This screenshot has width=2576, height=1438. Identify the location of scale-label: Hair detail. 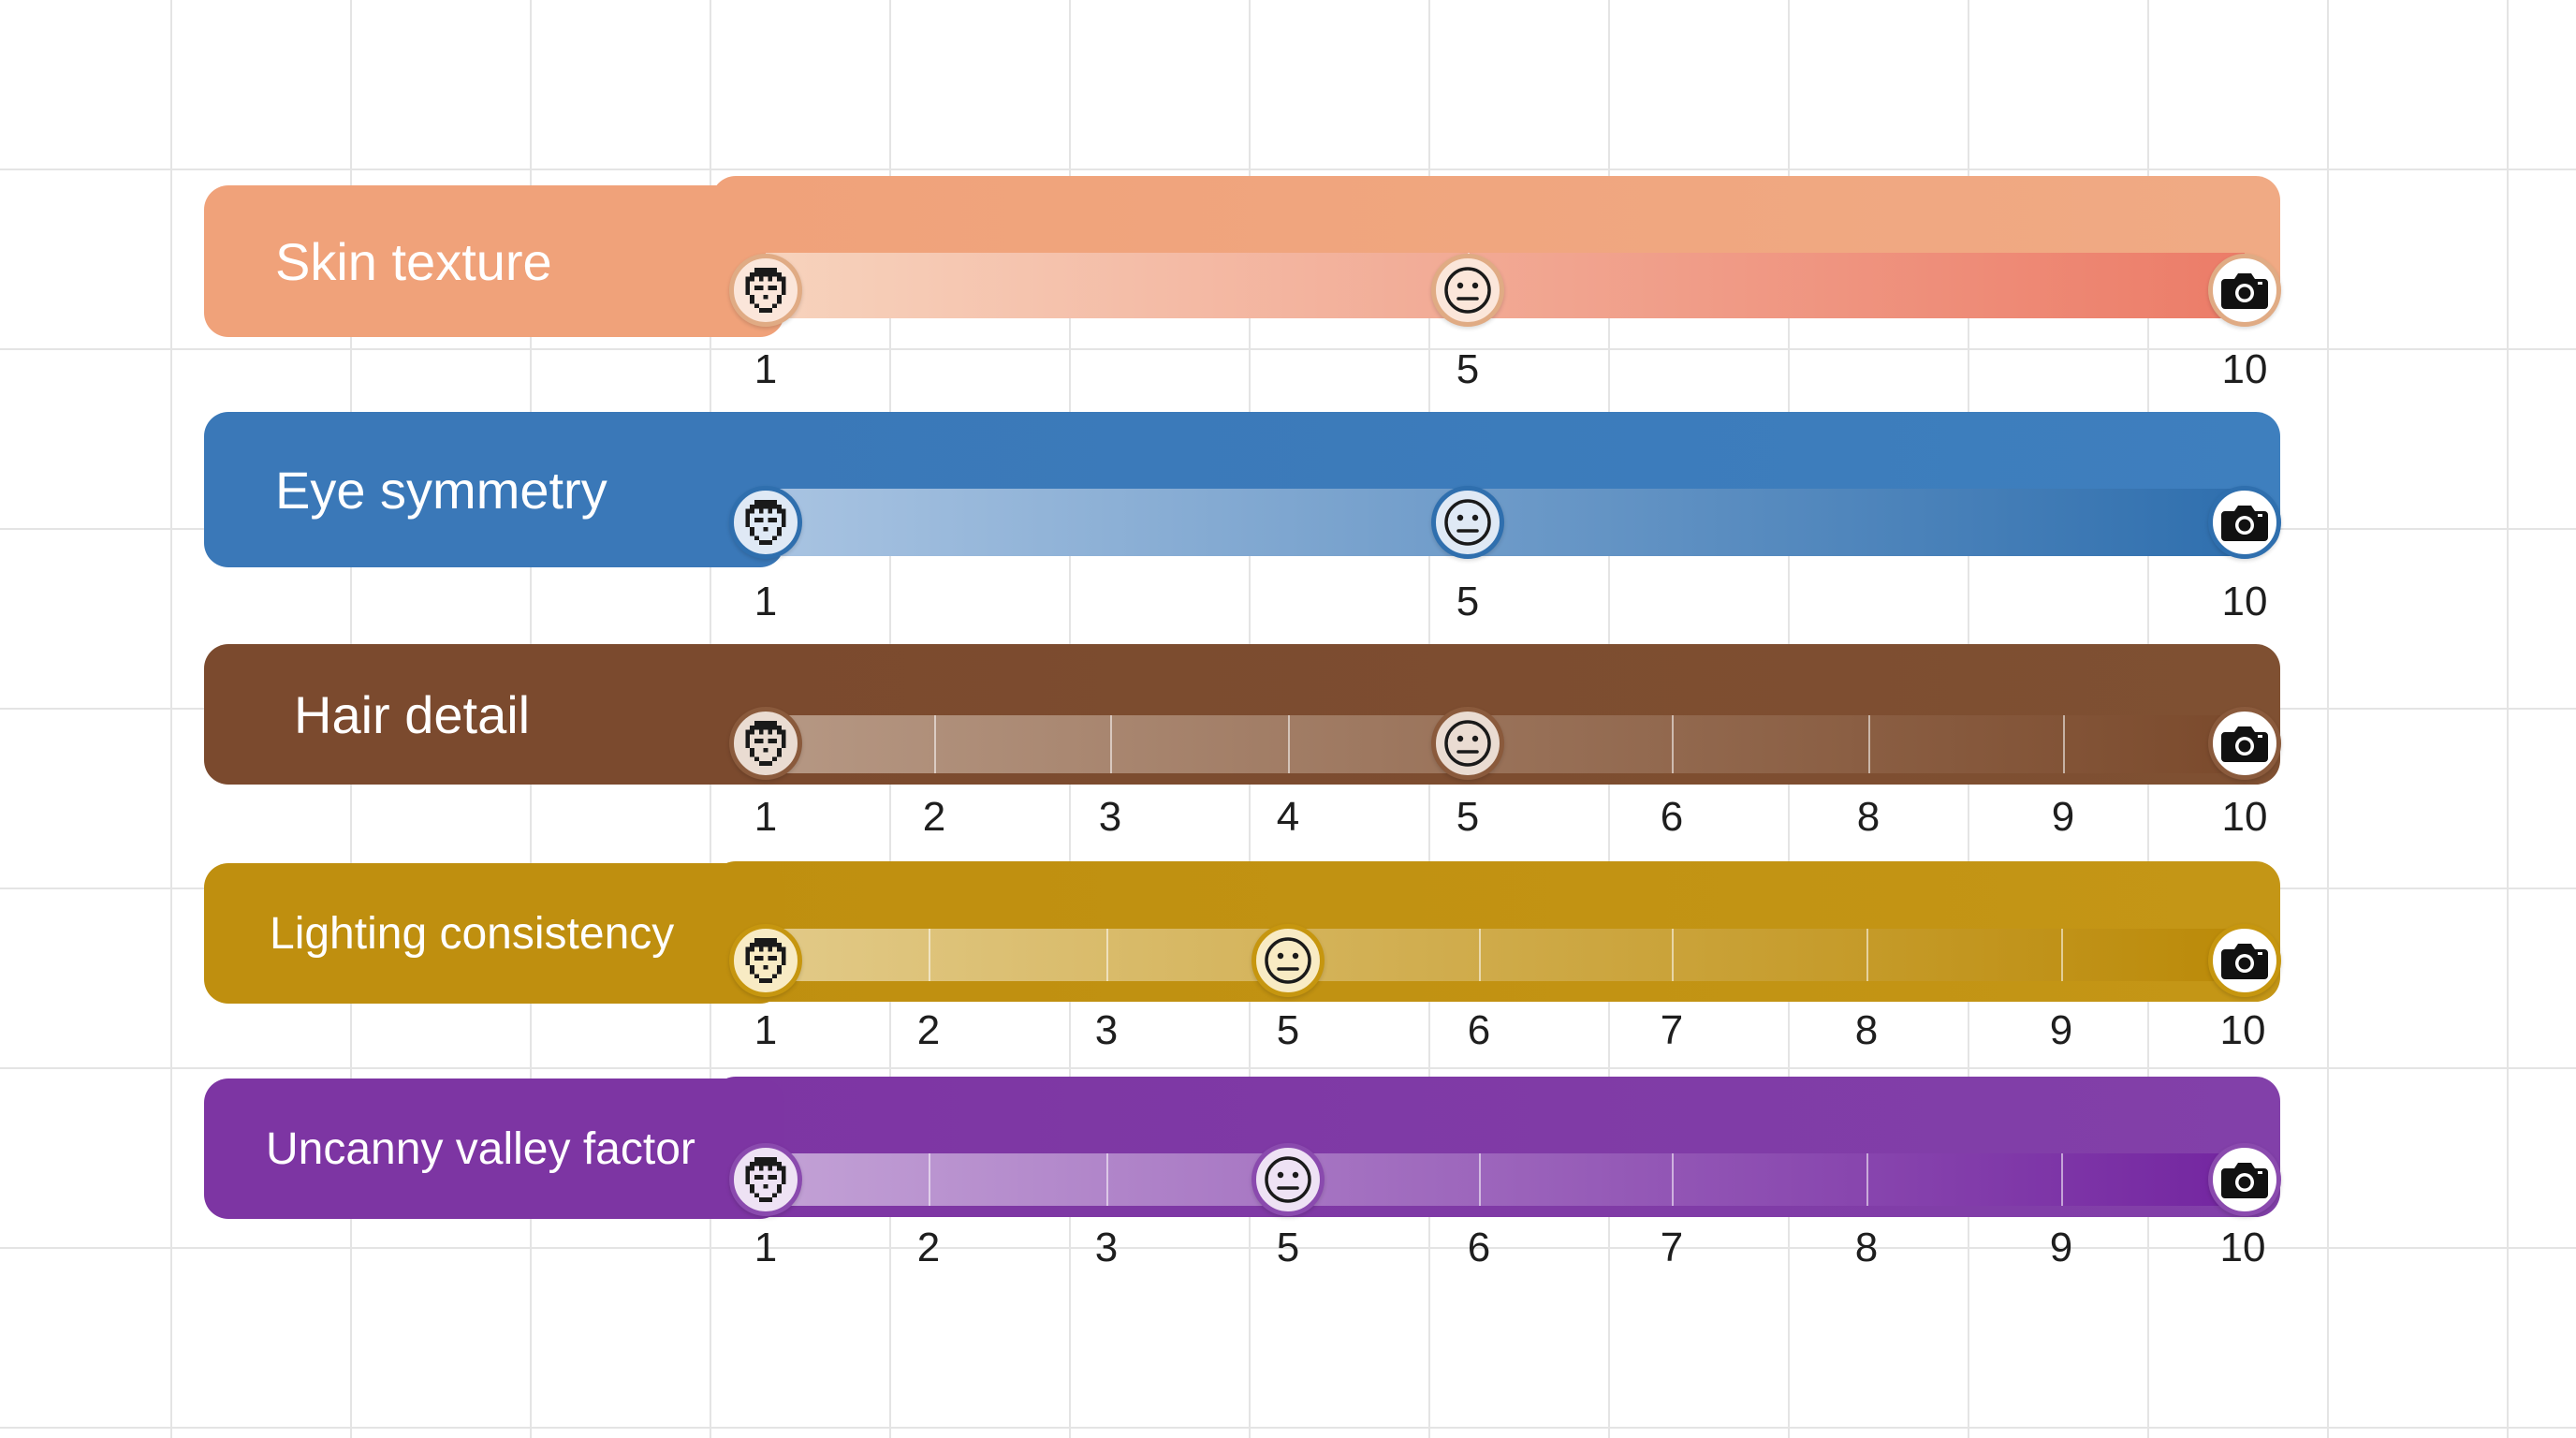
(494, 714).